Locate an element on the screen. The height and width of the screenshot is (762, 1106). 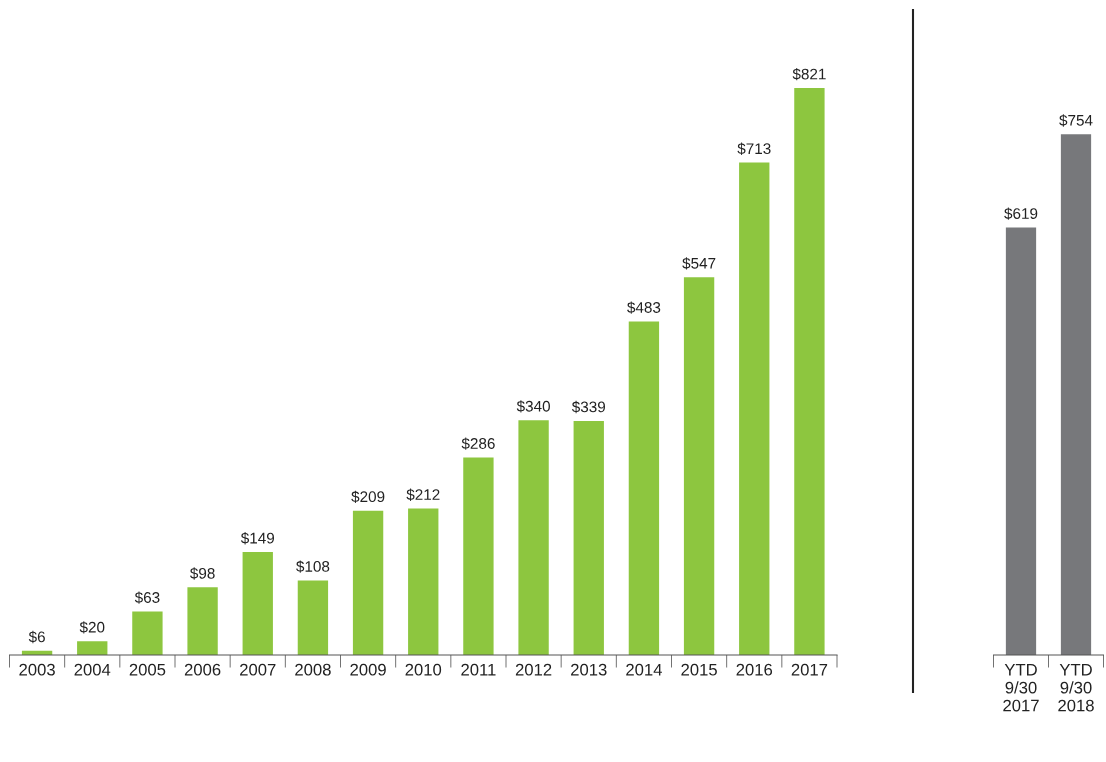
x-tick-label: 2006 is located at coordinates (202, 669).